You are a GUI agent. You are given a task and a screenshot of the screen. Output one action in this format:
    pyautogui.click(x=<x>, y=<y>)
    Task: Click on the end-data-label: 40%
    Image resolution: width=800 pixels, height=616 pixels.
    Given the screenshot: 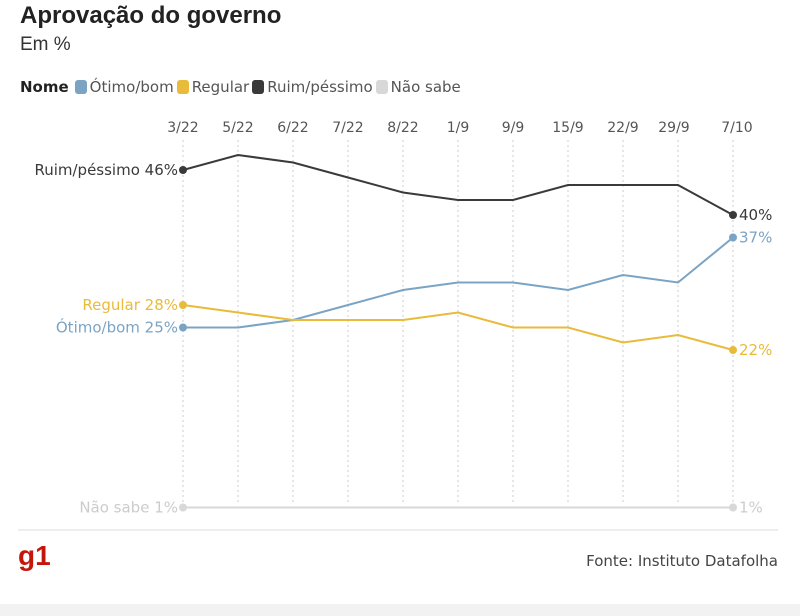 What is the action you would take?
    pyautogui.click(x=755, y=215)
    